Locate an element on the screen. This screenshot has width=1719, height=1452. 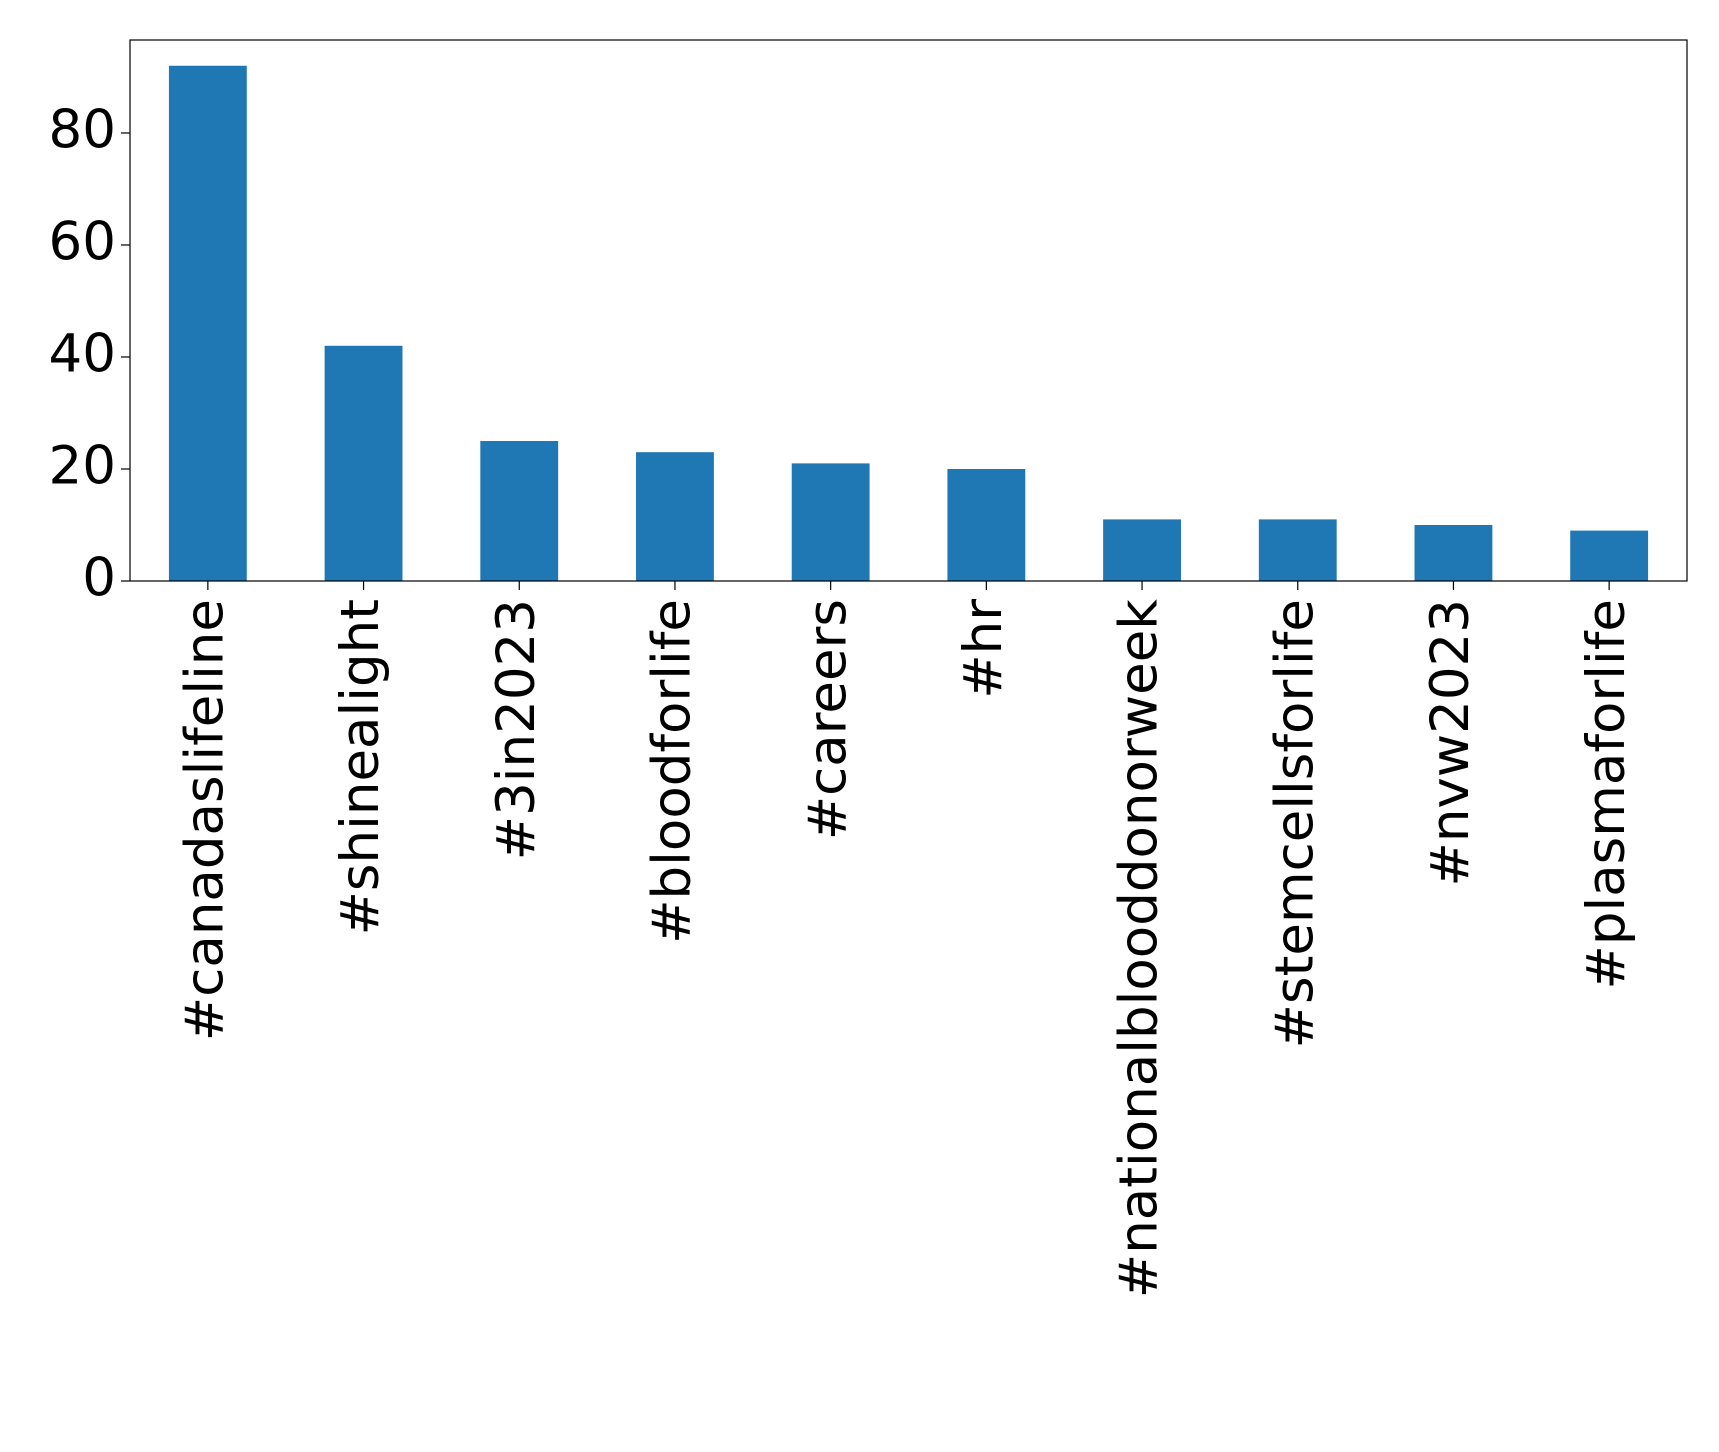
x-tick-label: #hr is located at coordinates (983, 649).